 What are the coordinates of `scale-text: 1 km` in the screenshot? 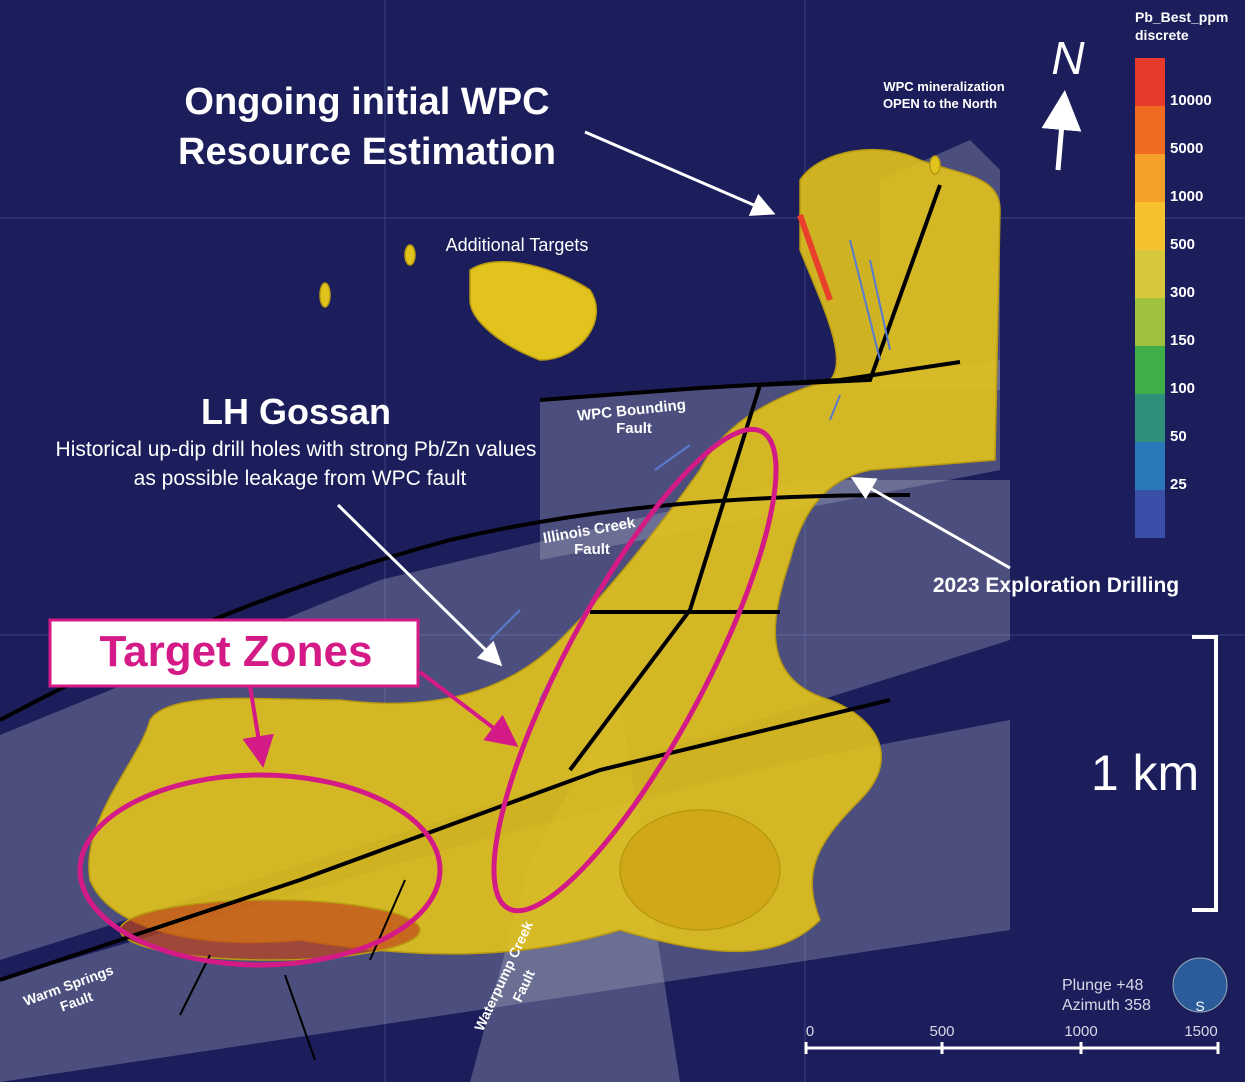 It's located at (1145, 773).